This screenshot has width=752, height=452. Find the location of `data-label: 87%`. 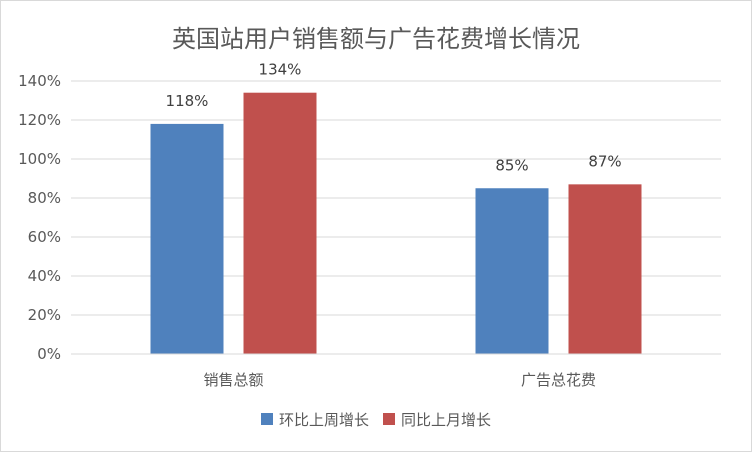

data-label: 87% is located at coordinates (604, 161).